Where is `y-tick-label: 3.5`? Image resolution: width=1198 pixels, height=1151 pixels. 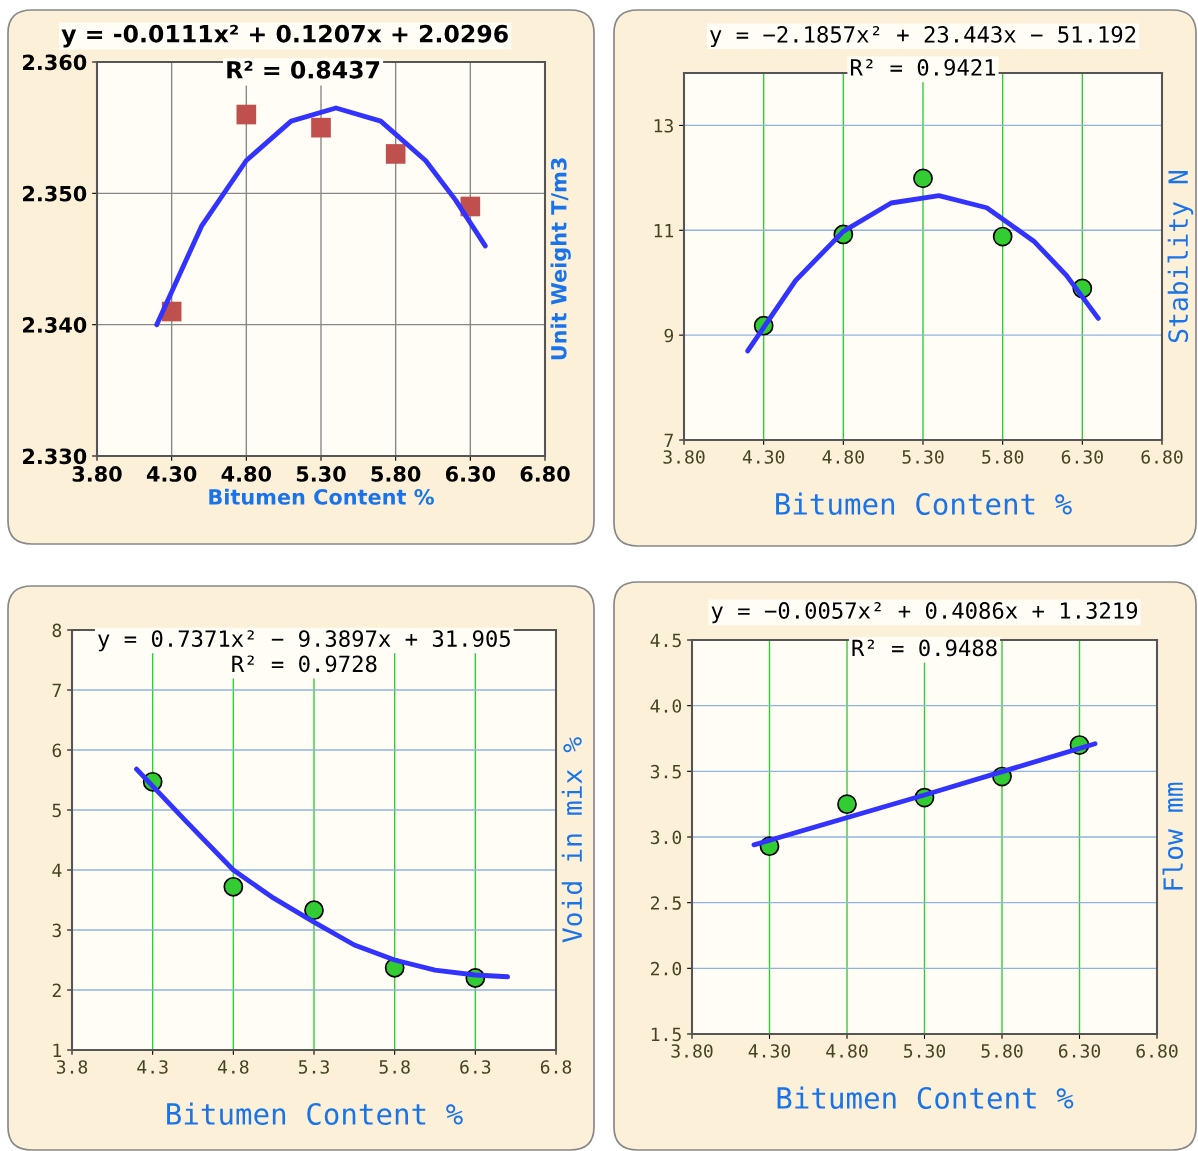
y-tick-label: 3.5 is located at coordinates (665, 771).